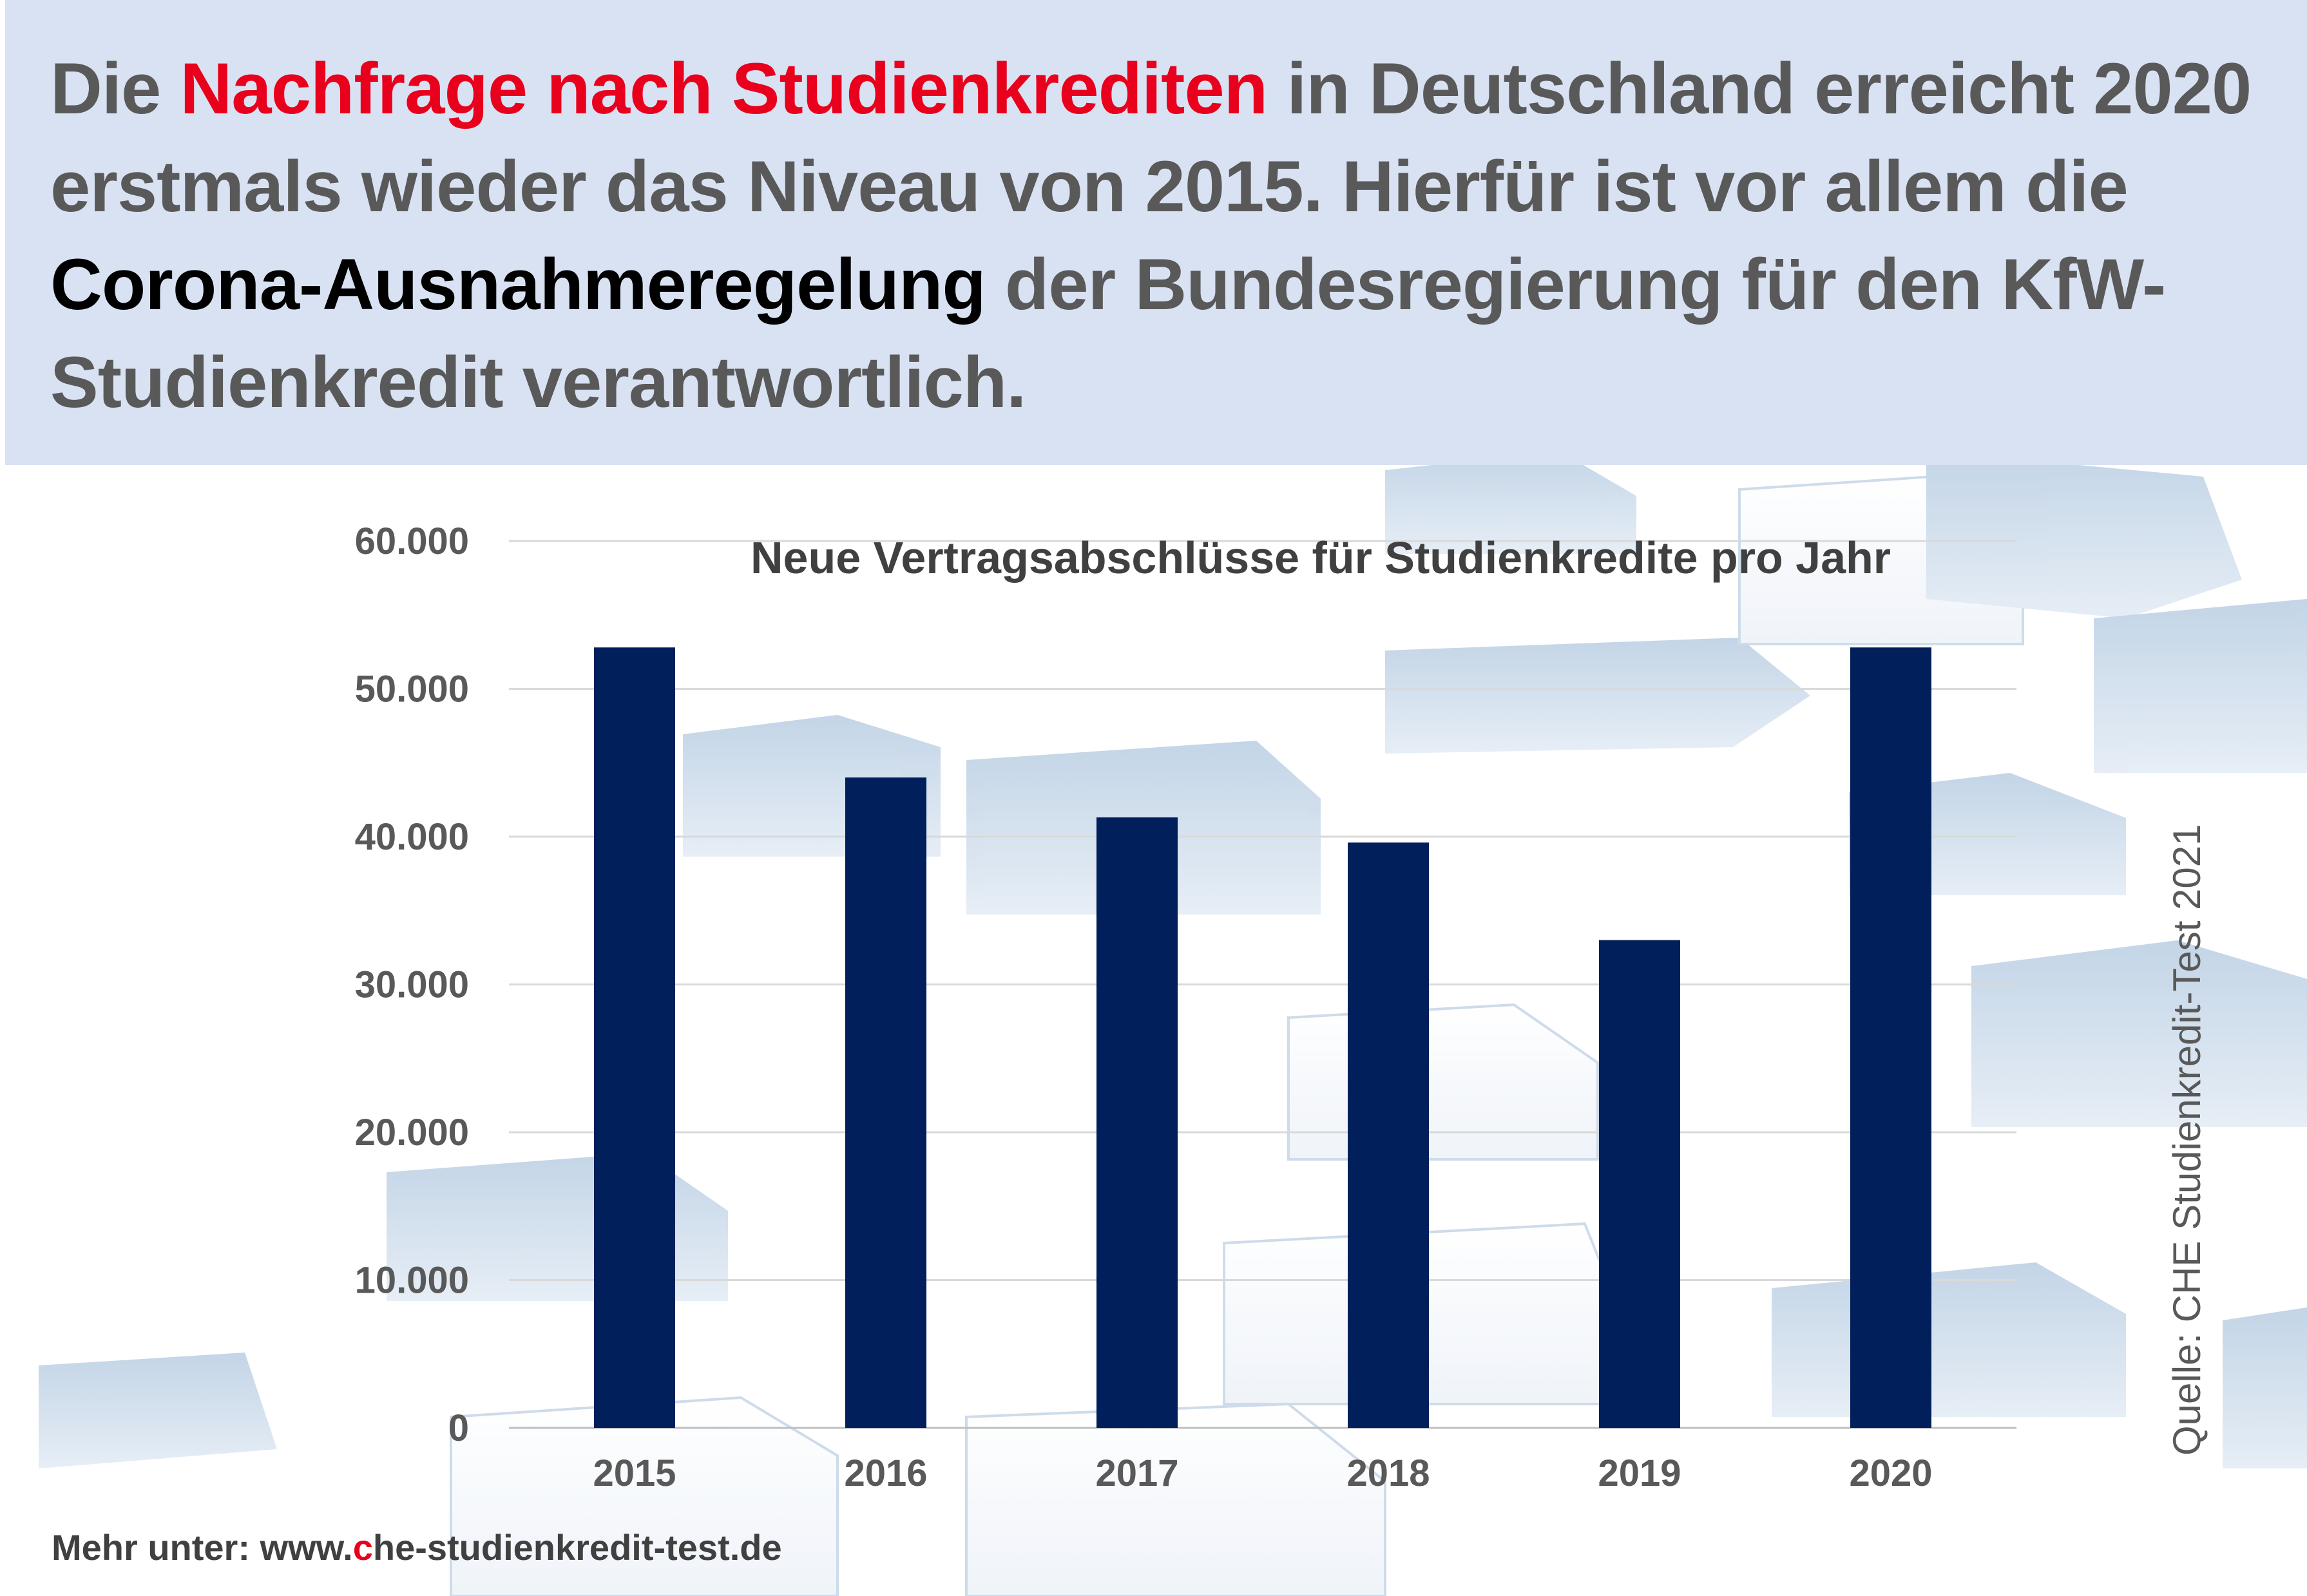 The height and width of the screenshot is (1596, 2307). What do you see at coordinates (885, 1473) in the screenshot?
I see `x-tick-label: 2016` at bounding box center [885, 1473].